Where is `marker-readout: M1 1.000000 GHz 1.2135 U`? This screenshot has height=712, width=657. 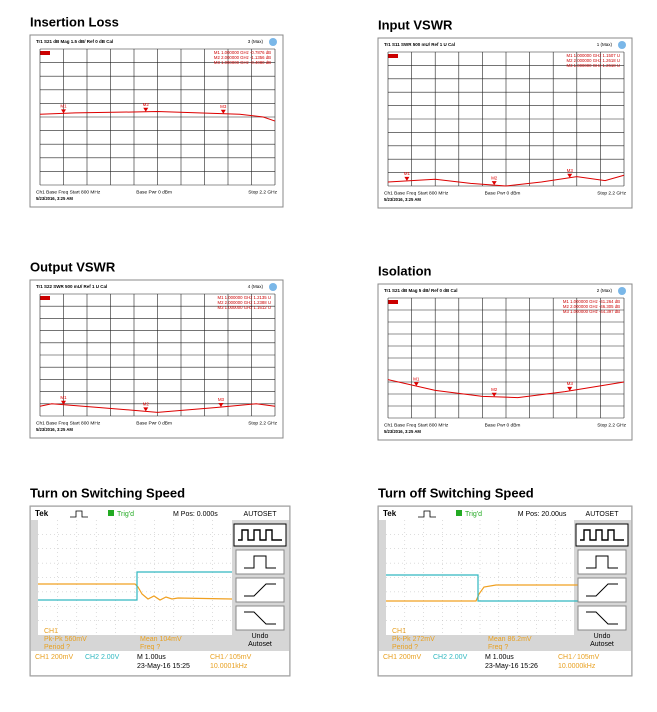
marker-readout: M1 1.000000 GHz 1.2135 U is located at coordinates (244, 297).